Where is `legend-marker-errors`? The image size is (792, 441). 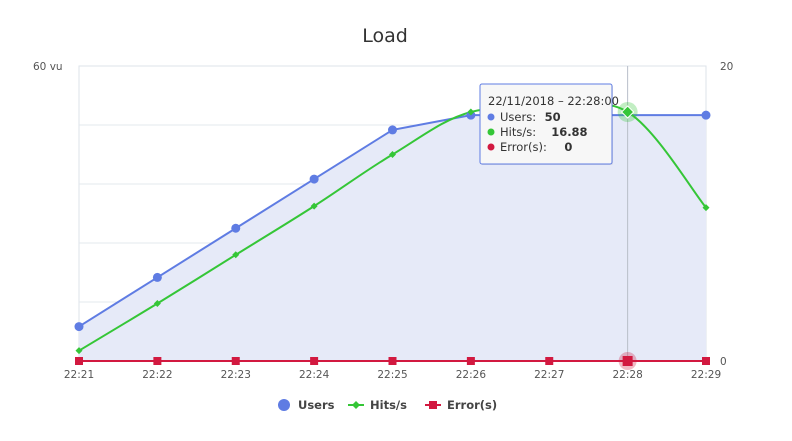
legend-marker-errors is located at coordinates (433, 405).